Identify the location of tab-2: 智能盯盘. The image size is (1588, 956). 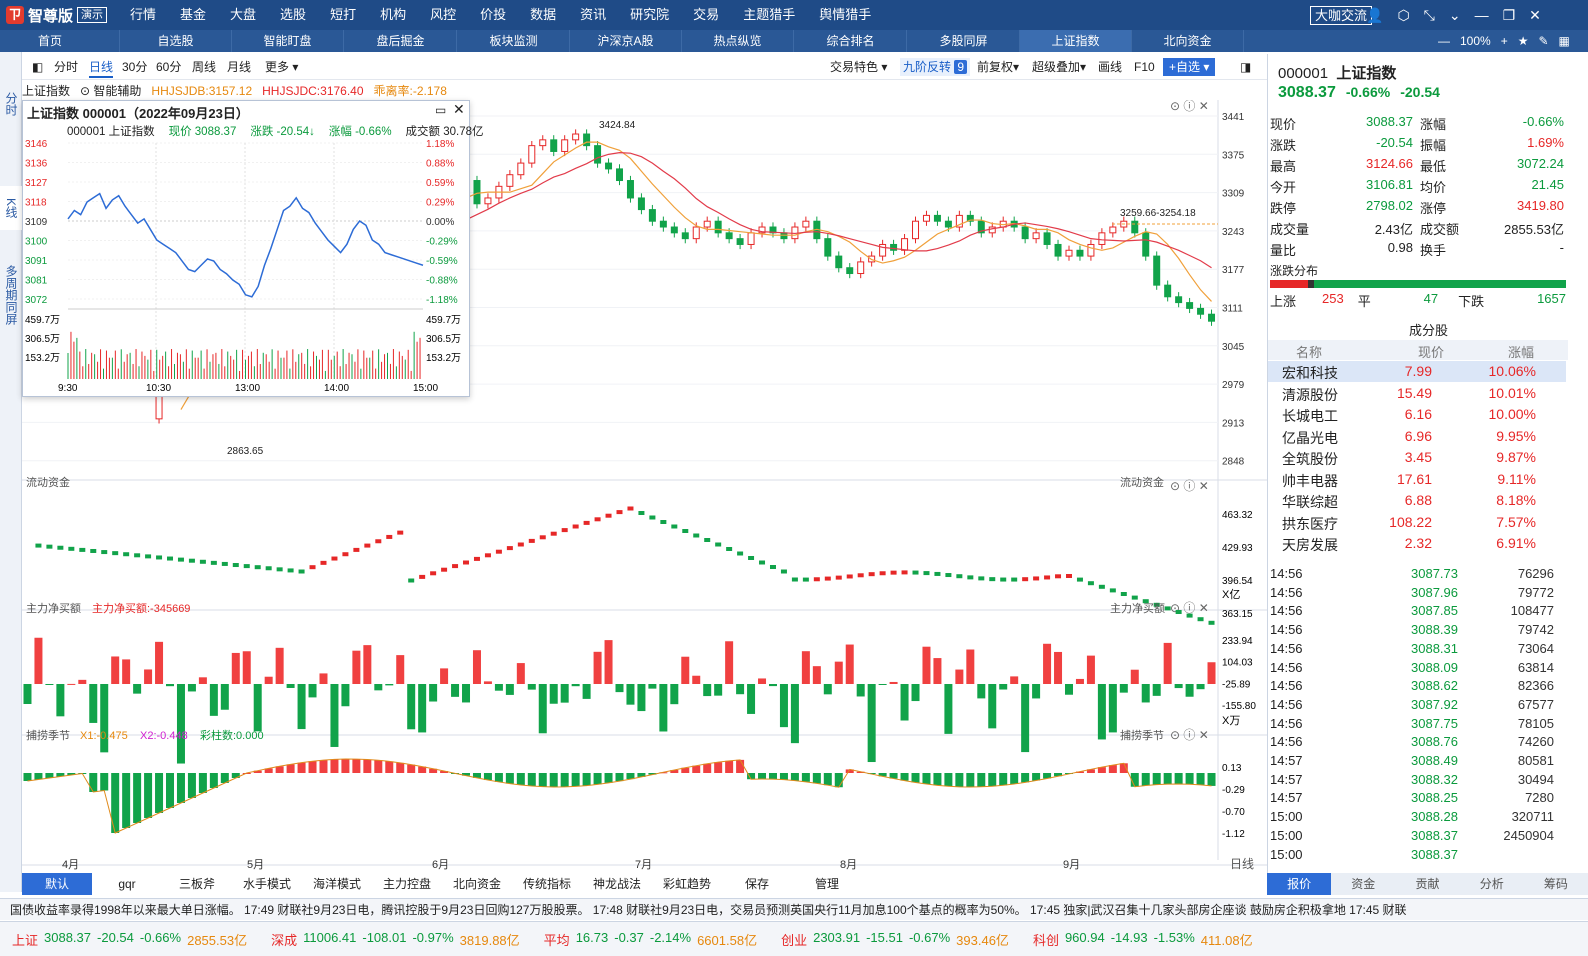
(288, 41).